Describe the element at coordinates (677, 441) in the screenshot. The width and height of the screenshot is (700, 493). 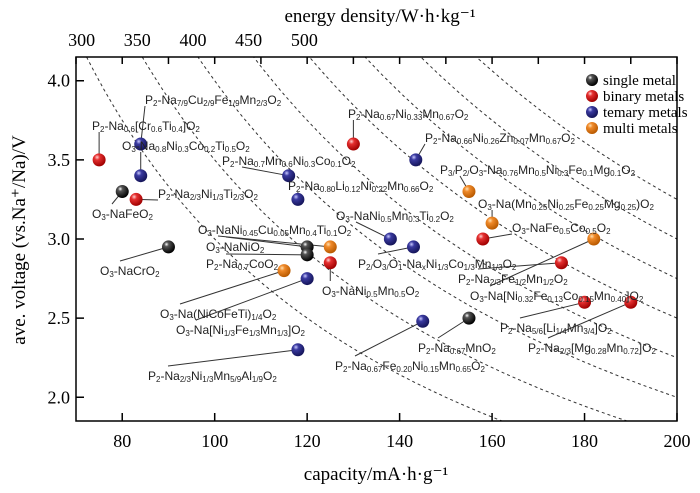
I see `x-tick-label: 200` at that location.